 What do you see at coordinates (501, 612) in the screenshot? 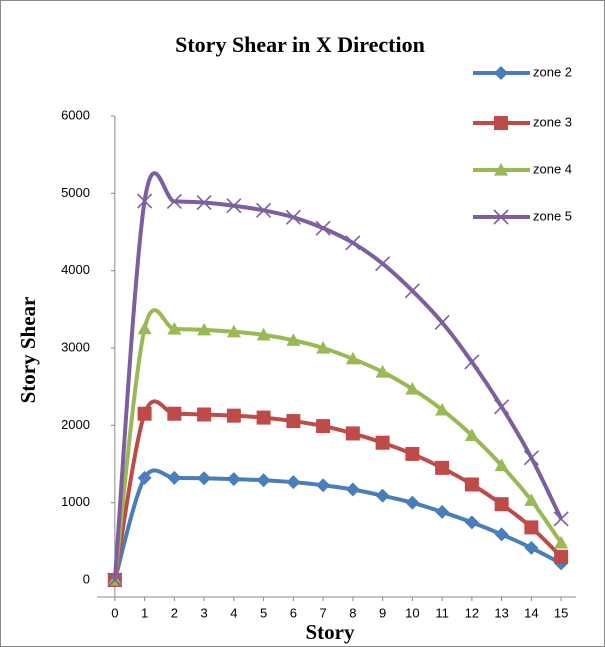
I see `x-tick-label: 13` at bounding box center [501, 612].